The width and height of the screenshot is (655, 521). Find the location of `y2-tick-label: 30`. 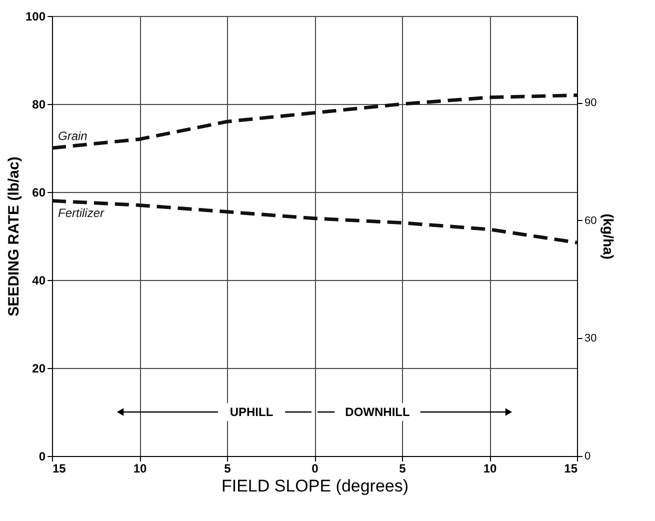

y2-tick-label: 30 is located at coordinates (590, 338).